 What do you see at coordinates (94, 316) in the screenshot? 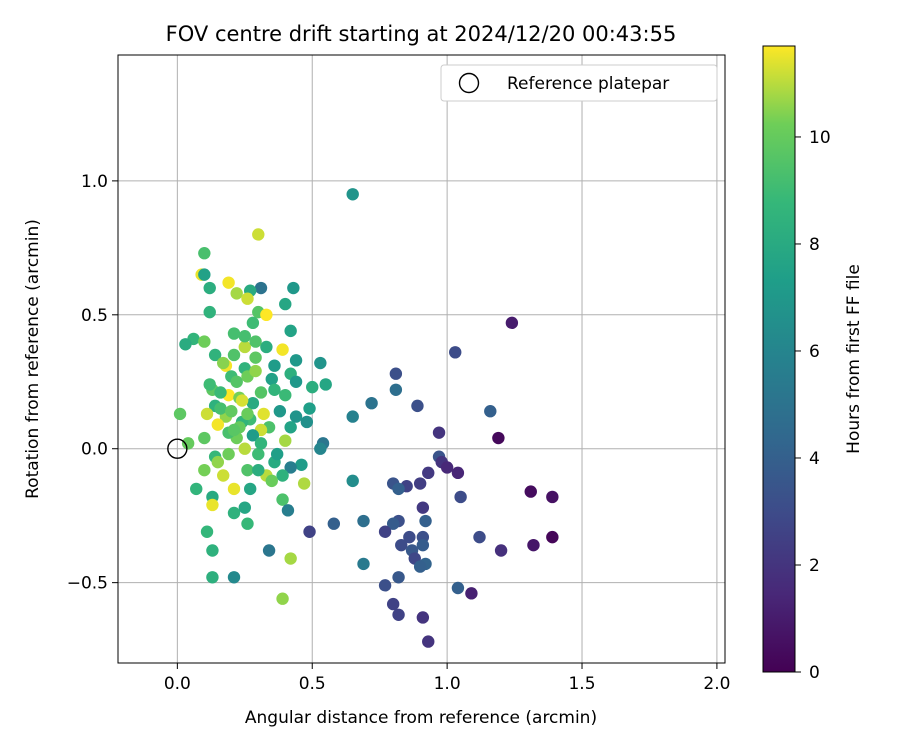
I see `y-tick-label: 0.5` at bounding box center [94, 316].